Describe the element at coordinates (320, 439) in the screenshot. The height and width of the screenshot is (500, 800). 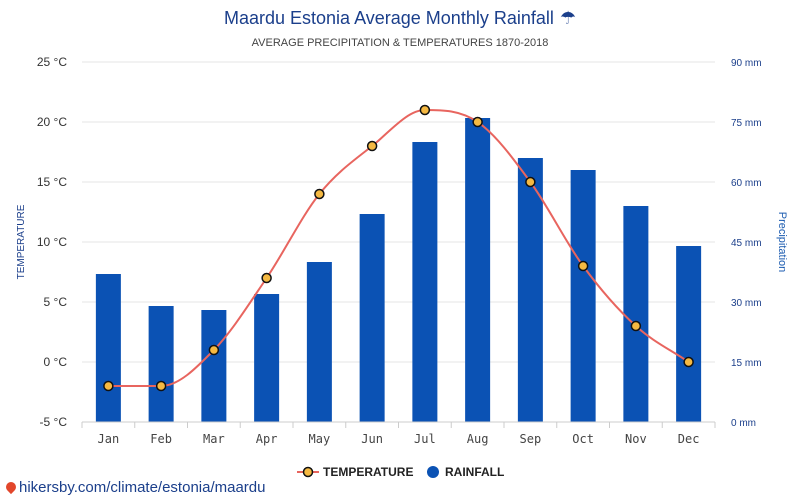
I see `x-tick-label: May` at that location.